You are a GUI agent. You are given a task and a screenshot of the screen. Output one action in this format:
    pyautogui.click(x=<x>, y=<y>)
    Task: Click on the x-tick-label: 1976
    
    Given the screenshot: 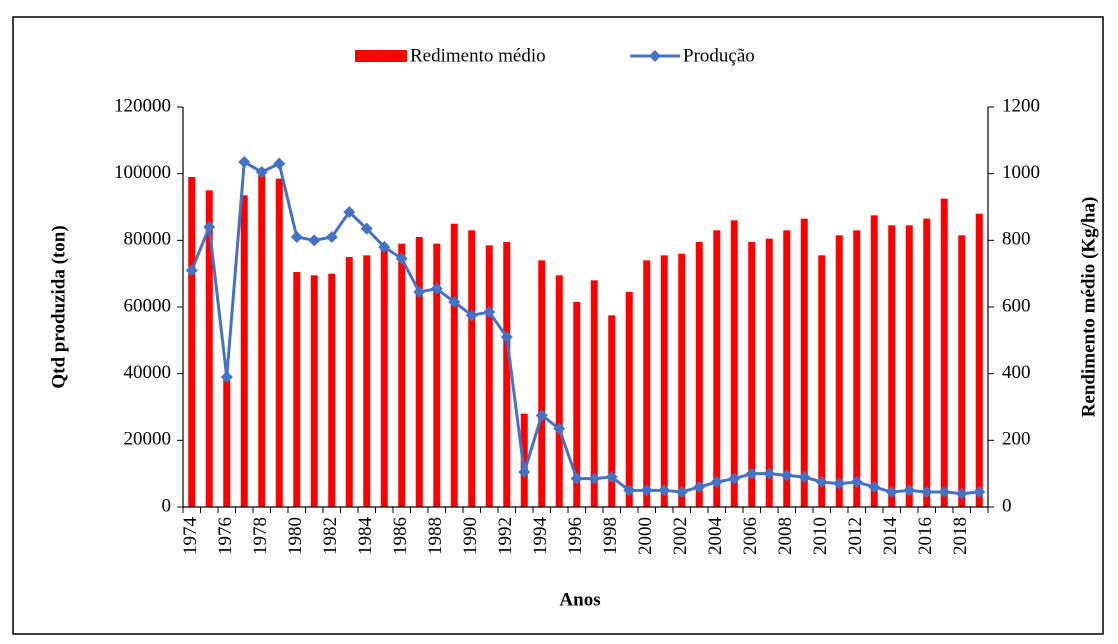 What is the action you would take?
    pyautogui.click(x=225, y=536)
    